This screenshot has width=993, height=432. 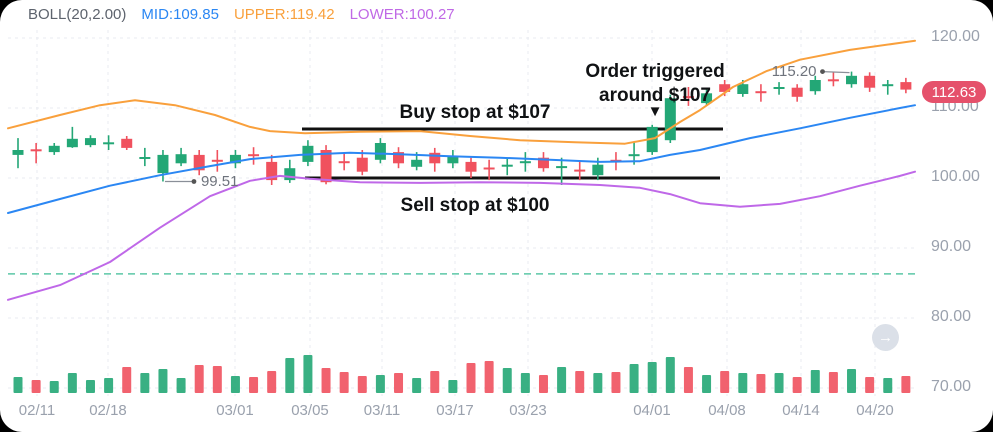 I want to click on x-axis-label: 04/08, so click(x=727, y=410).